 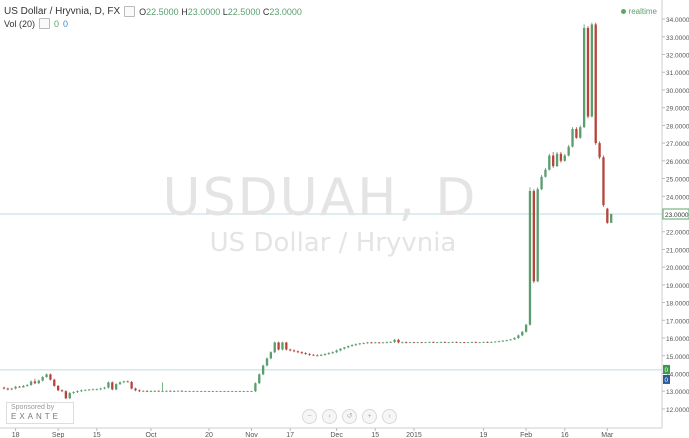 What do you see at coordinates (349, 416) in the screenshot?
I see `reset-view-button: ↺` at bounding box center [349, 416].